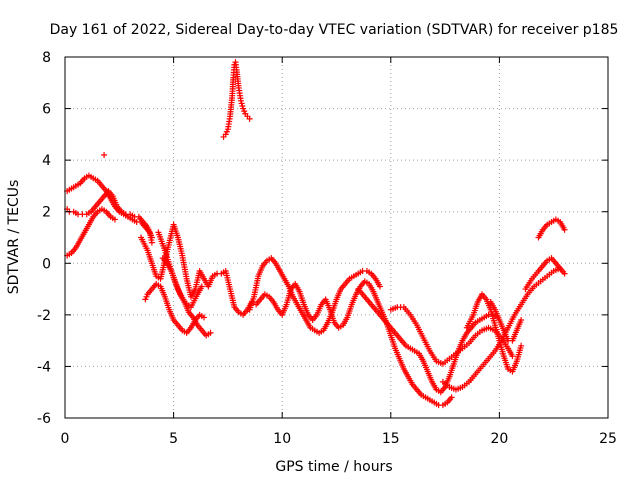 The width and height of the screenshot is (640, 480). What do you see at coordinates (354, 343) in the screenshot?
I see `series-track-k` at bounding box center [354, 343].